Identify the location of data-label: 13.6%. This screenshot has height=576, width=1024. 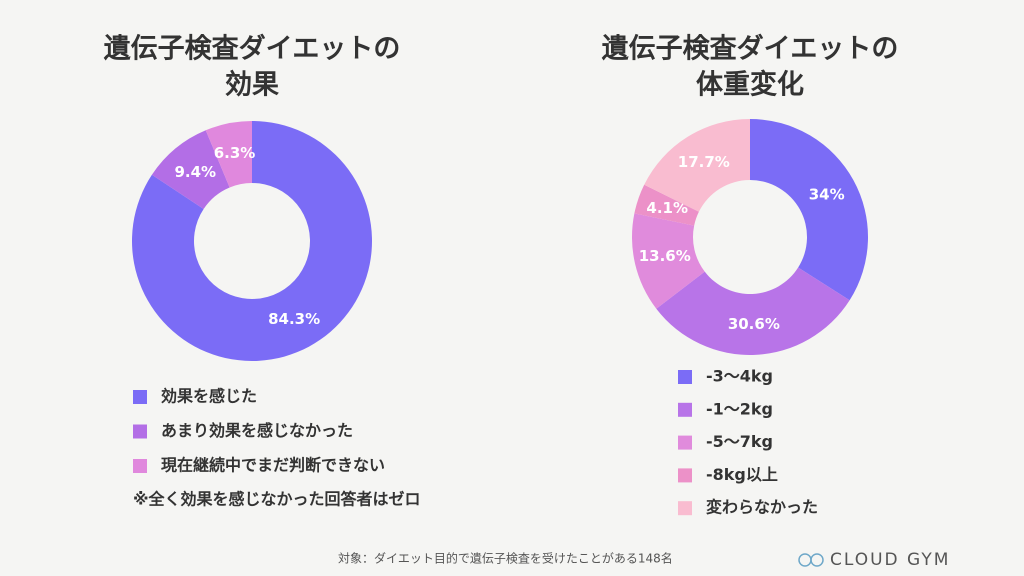
(665, 256).